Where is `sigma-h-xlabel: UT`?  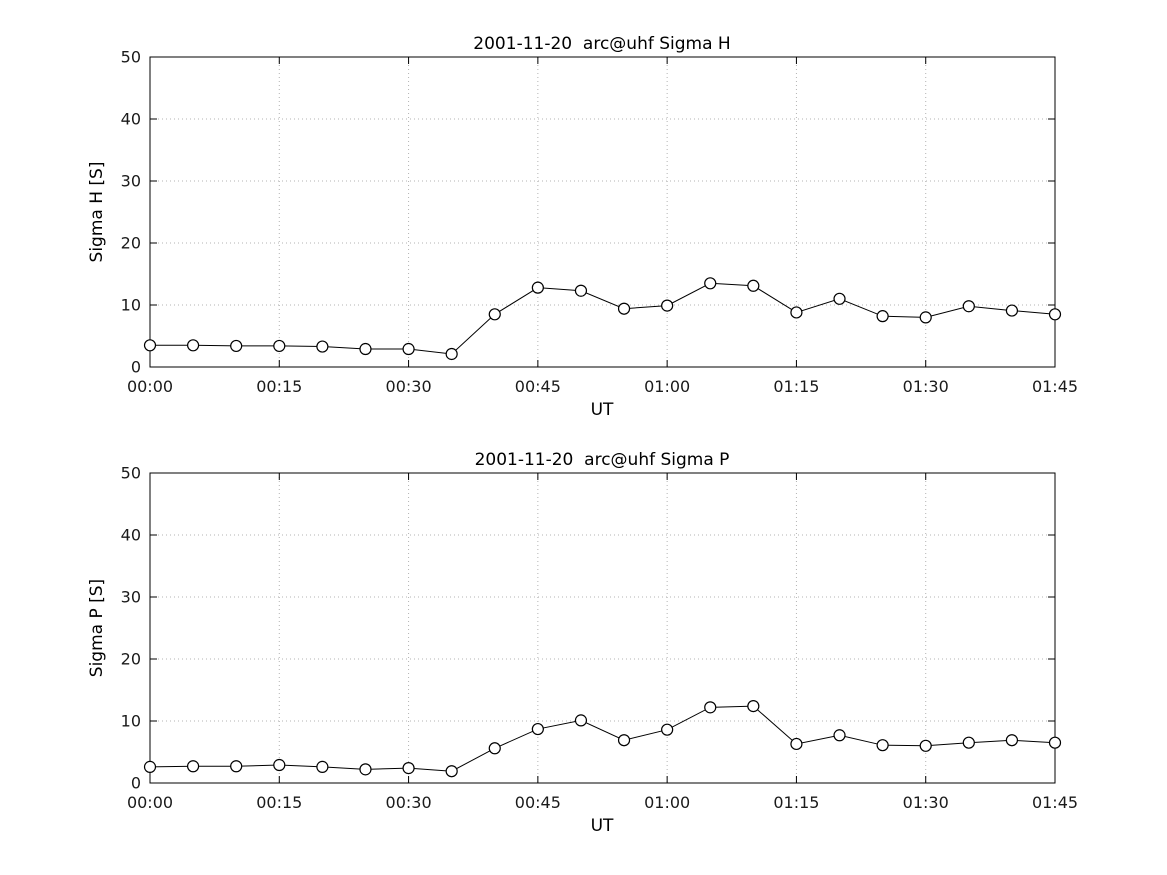
sigma-h-xlabel: UT is located at coordinates (602, 410).